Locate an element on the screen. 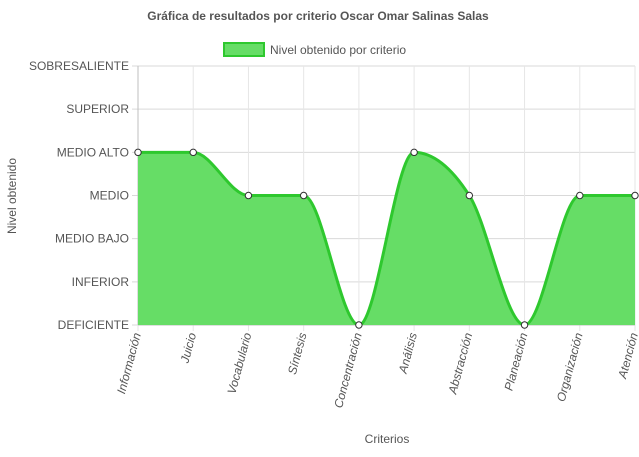  legend: Nivel obtenido por criterio is located at coordinates (314, 49).